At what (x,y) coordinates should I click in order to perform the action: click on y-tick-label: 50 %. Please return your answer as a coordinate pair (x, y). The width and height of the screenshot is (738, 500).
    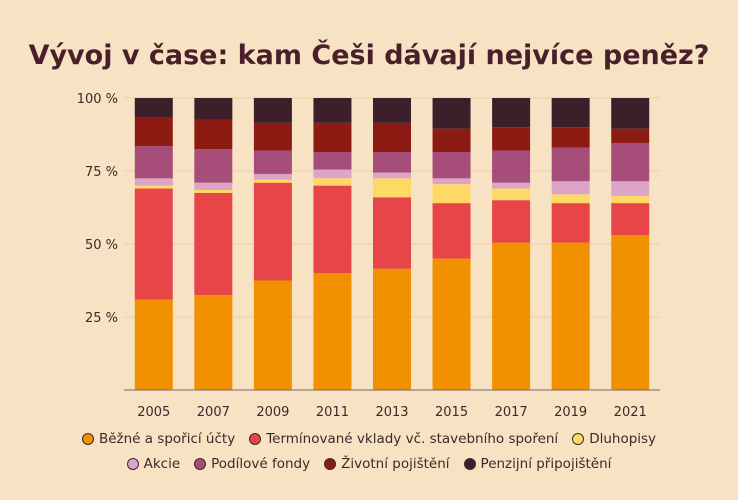
    Looking at the image, I should click on (101, 245).